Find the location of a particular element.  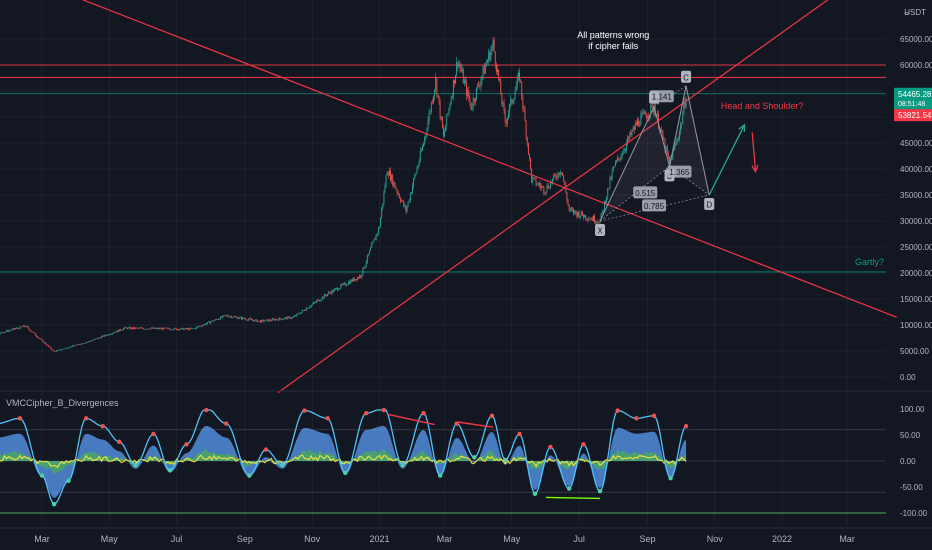

time-tick-label: Nov is located at coordinates (312, 539).